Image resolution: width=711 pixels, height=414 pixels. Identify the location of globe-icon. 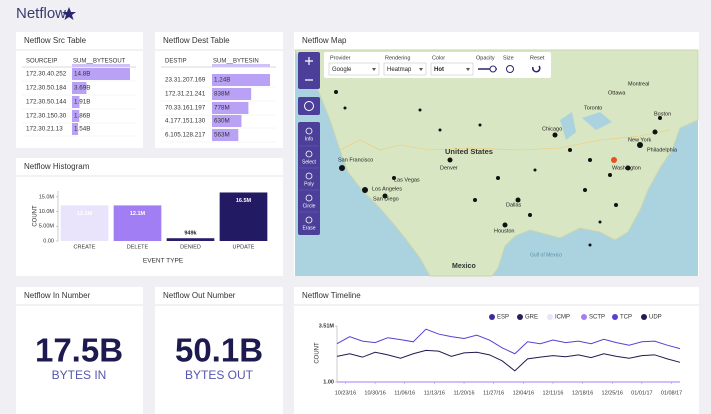
(309, 106).